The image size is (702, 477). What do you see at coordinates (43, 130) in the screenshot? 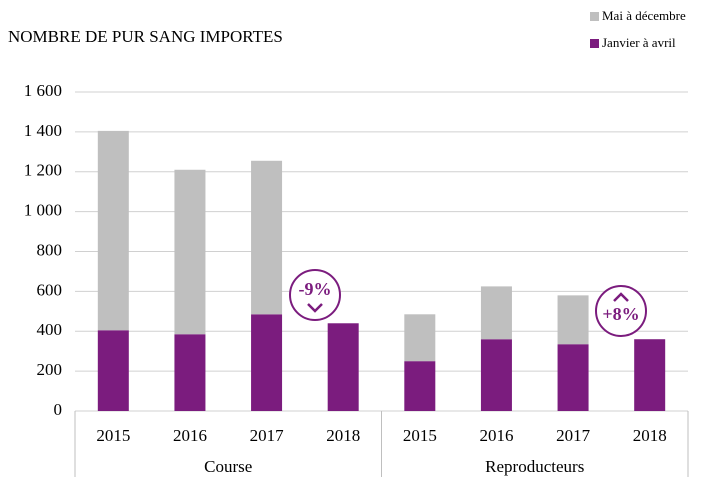
I see `y-tick-label: 1 400` at bounding box center [43, 130].